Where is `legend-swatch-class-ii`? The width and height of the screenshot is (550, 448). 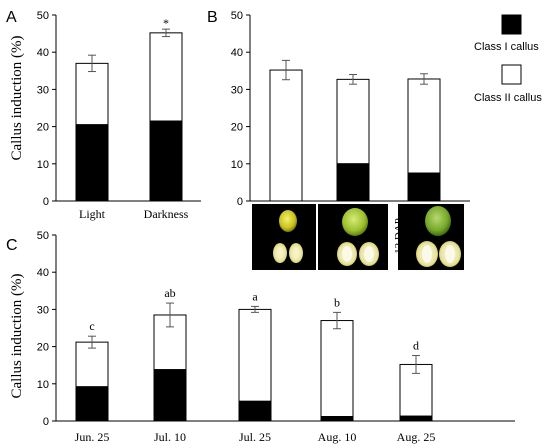 legend-swatch-class-ii is located at coordinates (511, 74).